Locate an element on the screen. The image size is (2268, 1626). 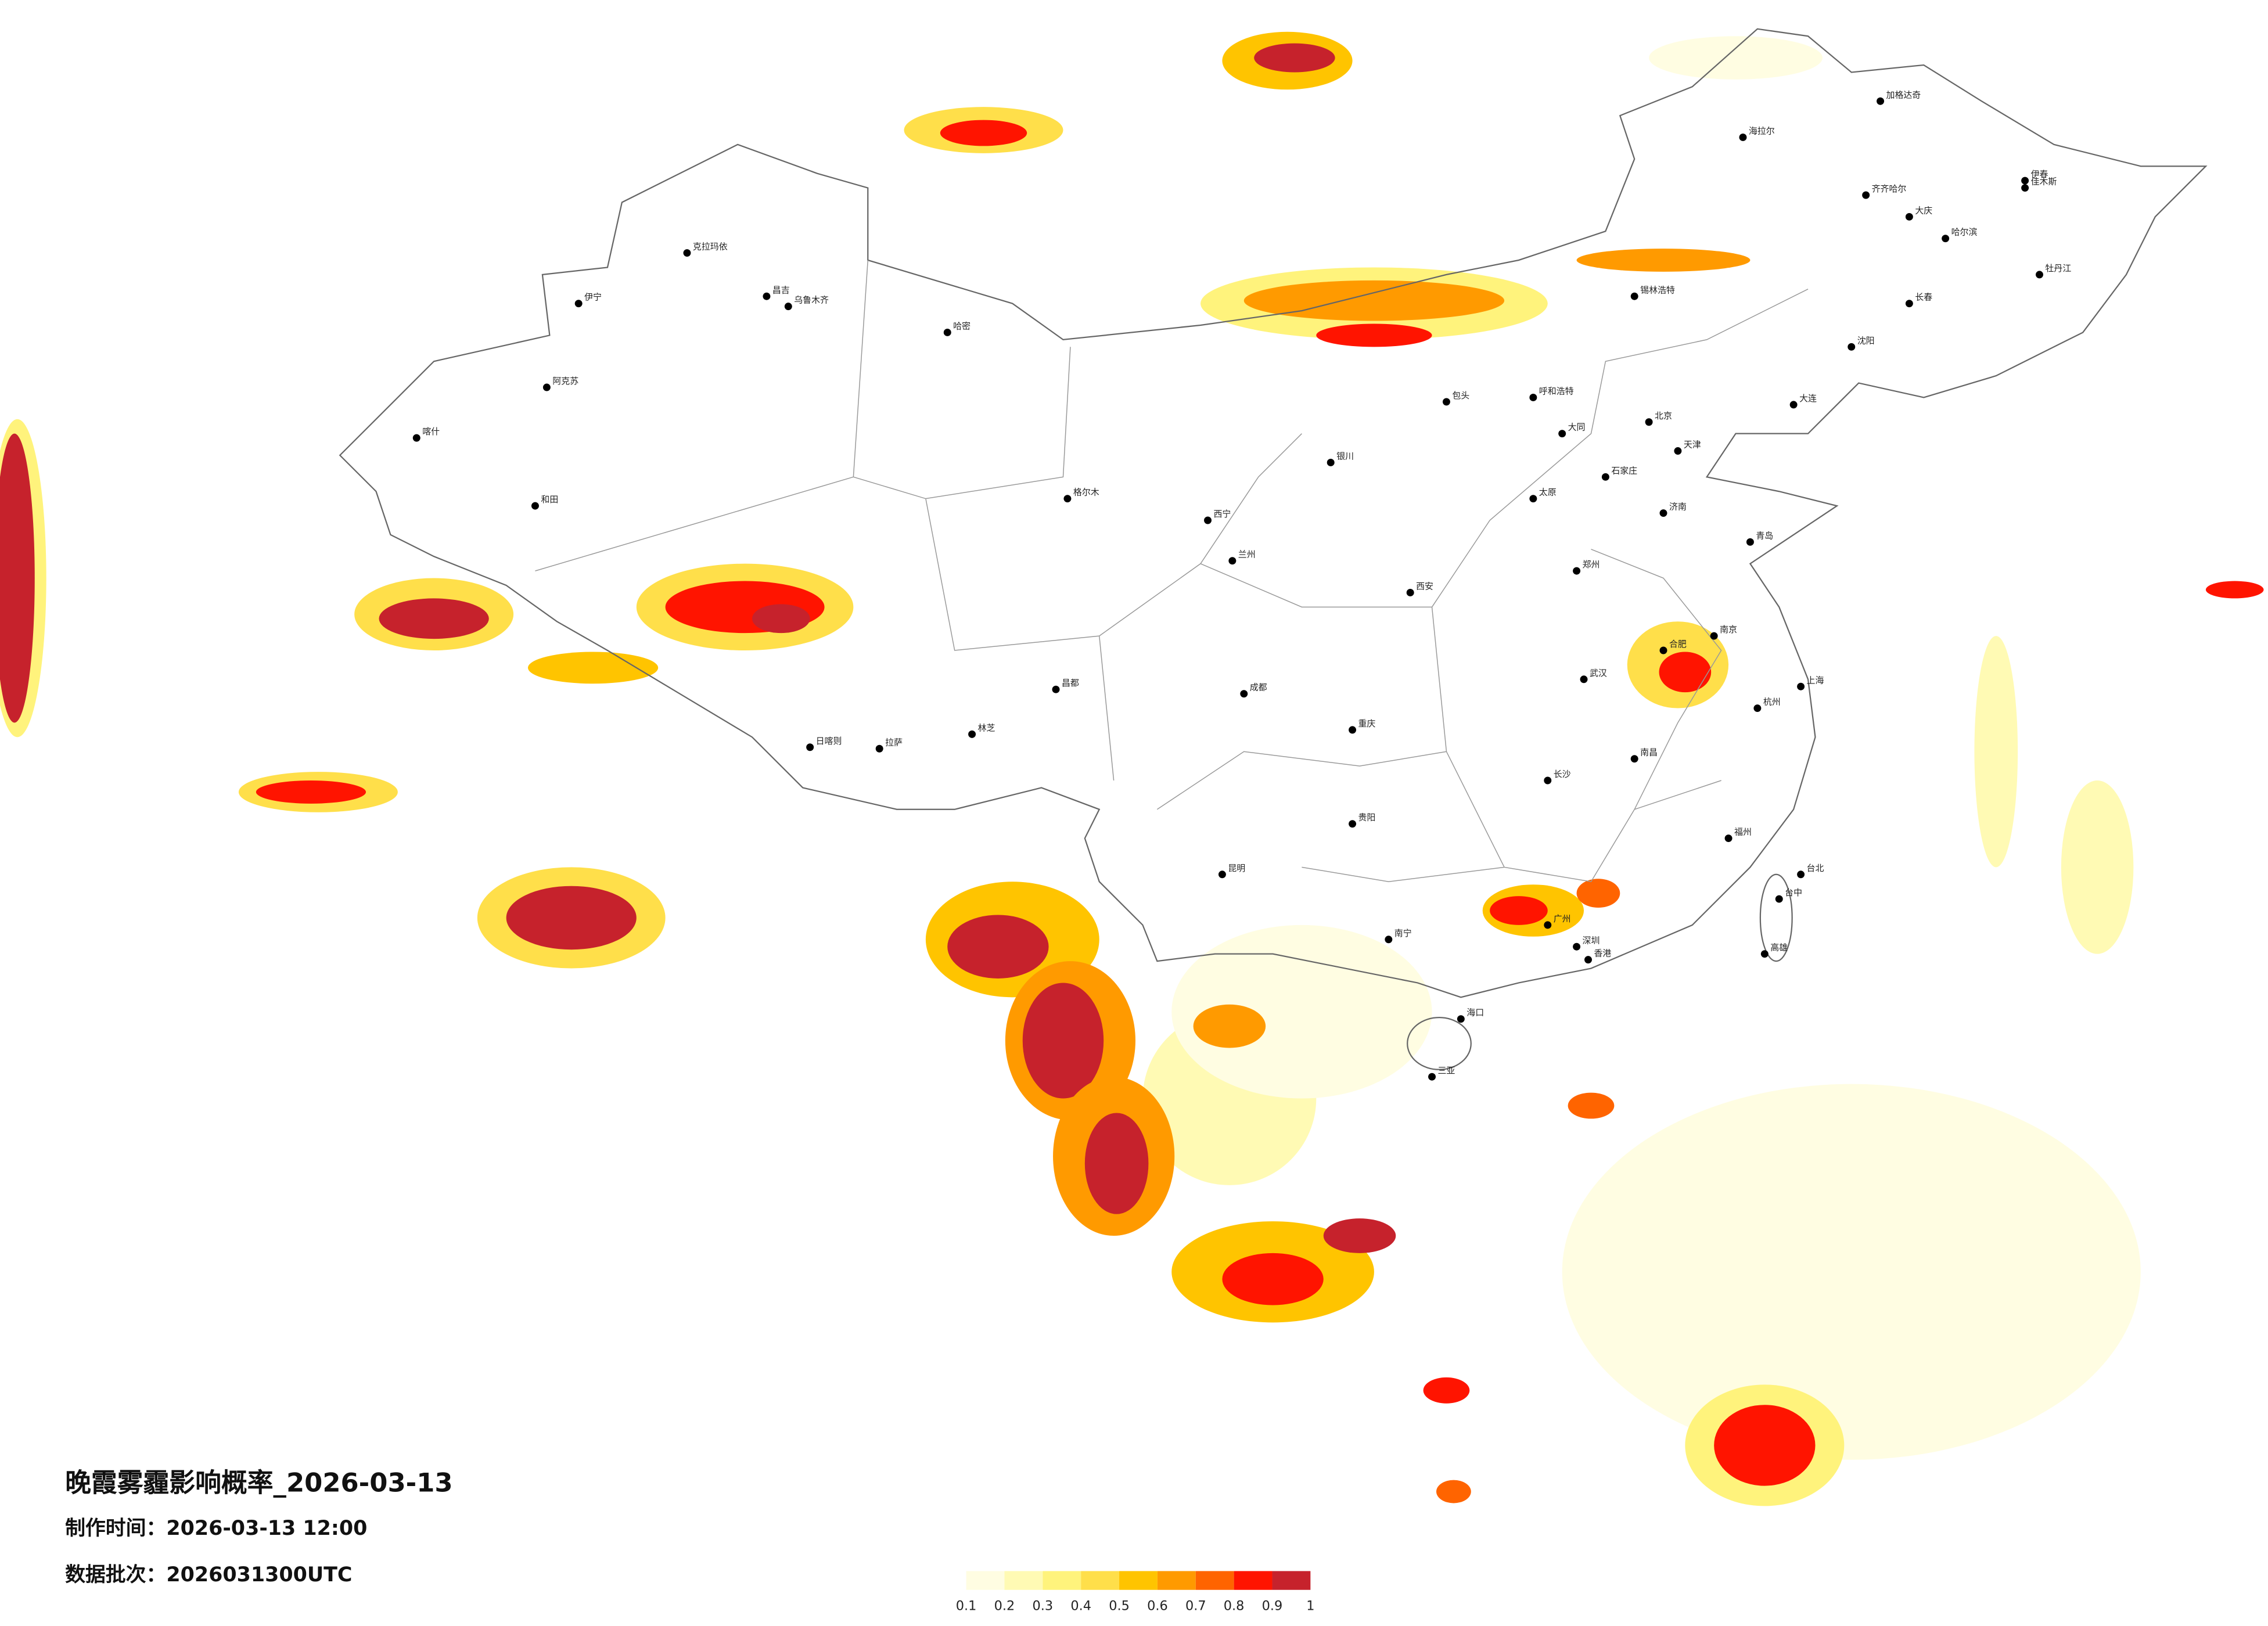
city-label: 伊春 is located at coordinates (2039, 174).